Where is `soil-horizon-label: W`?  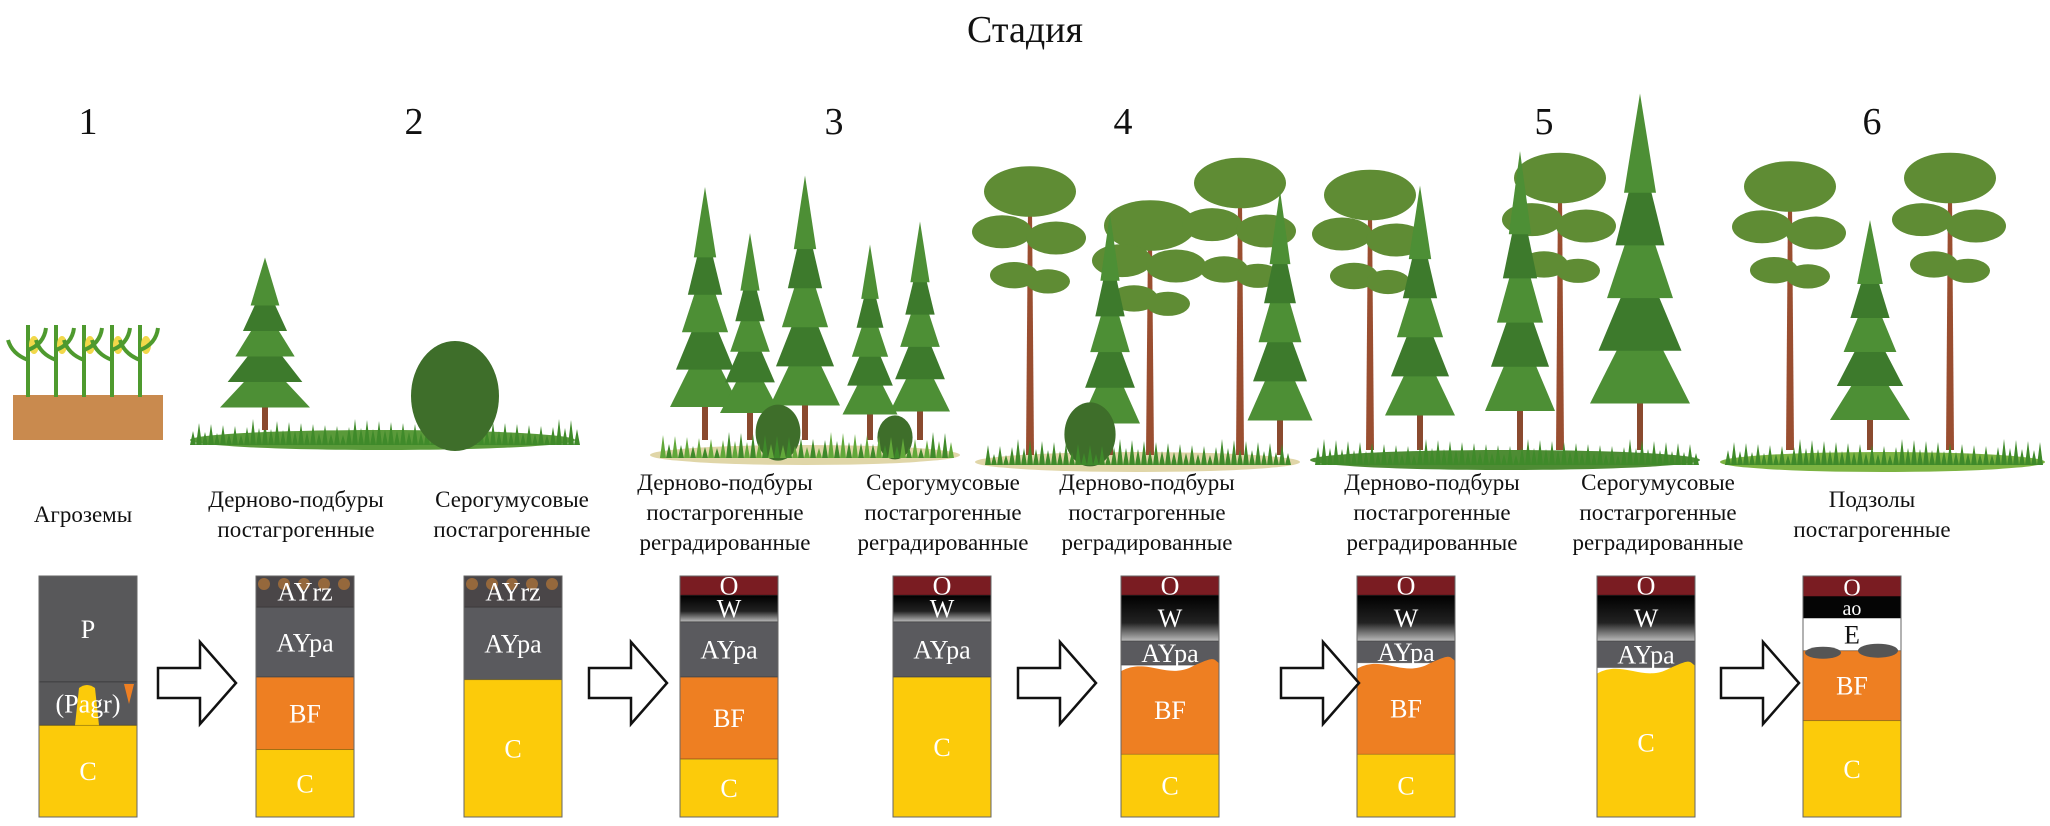 soil-horizon-label: W is located at coordinates (729, 609).